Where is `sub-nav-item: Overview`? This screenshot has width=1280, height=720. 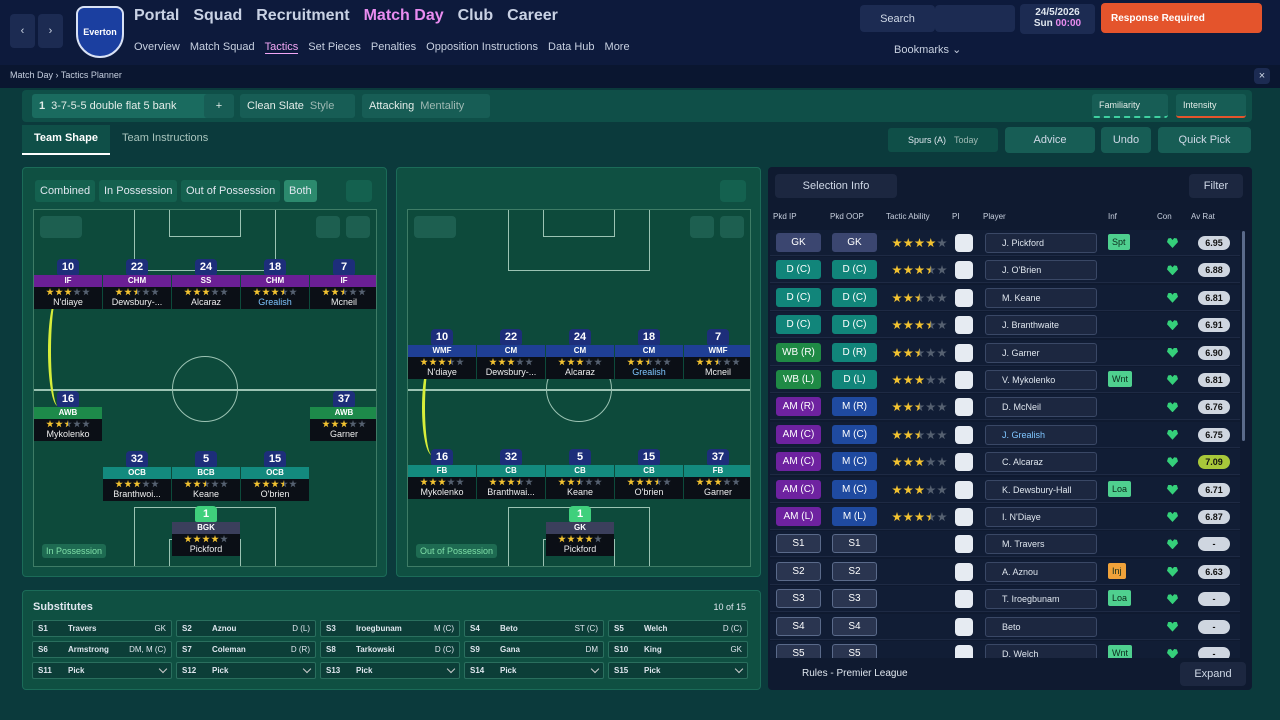
sub-nav-item: Overview is located at coordinates (157, 47).